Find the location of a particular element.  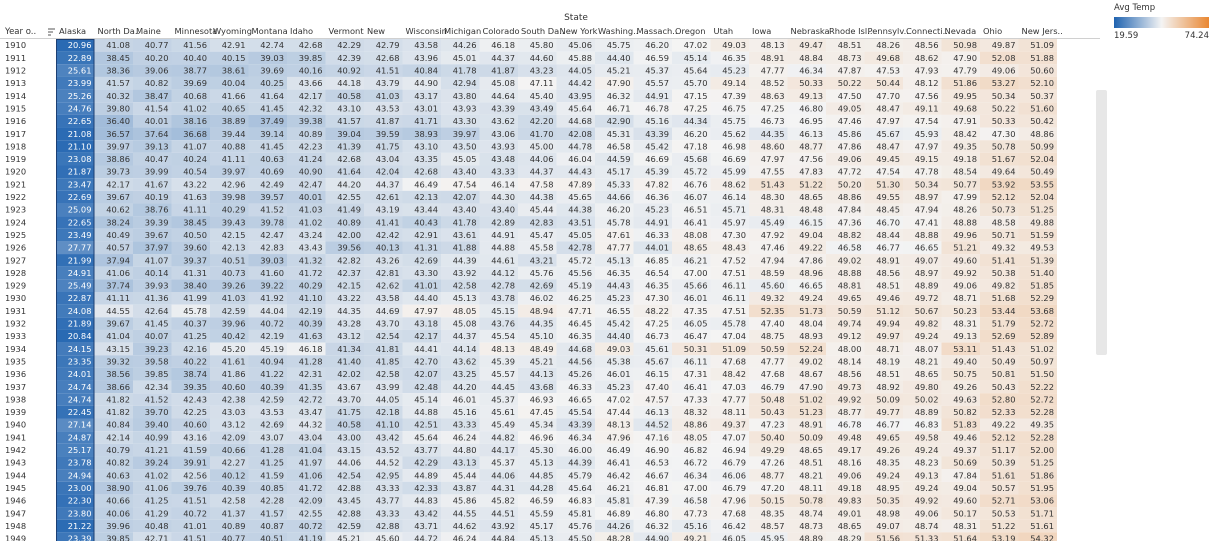

column-header: Rhode Isl.. is located at coordinates (850, 31).